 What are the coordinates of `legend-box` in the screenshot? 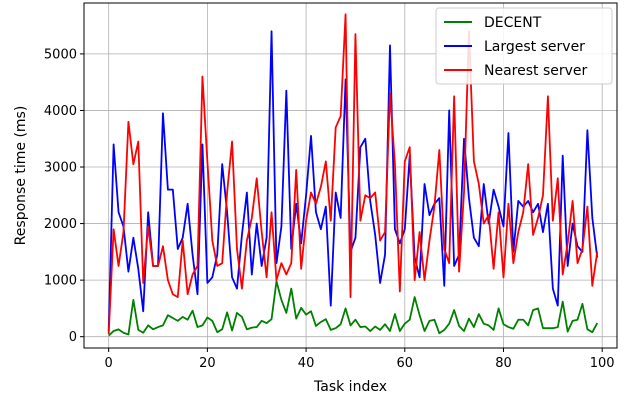 It's located at (524, 46).